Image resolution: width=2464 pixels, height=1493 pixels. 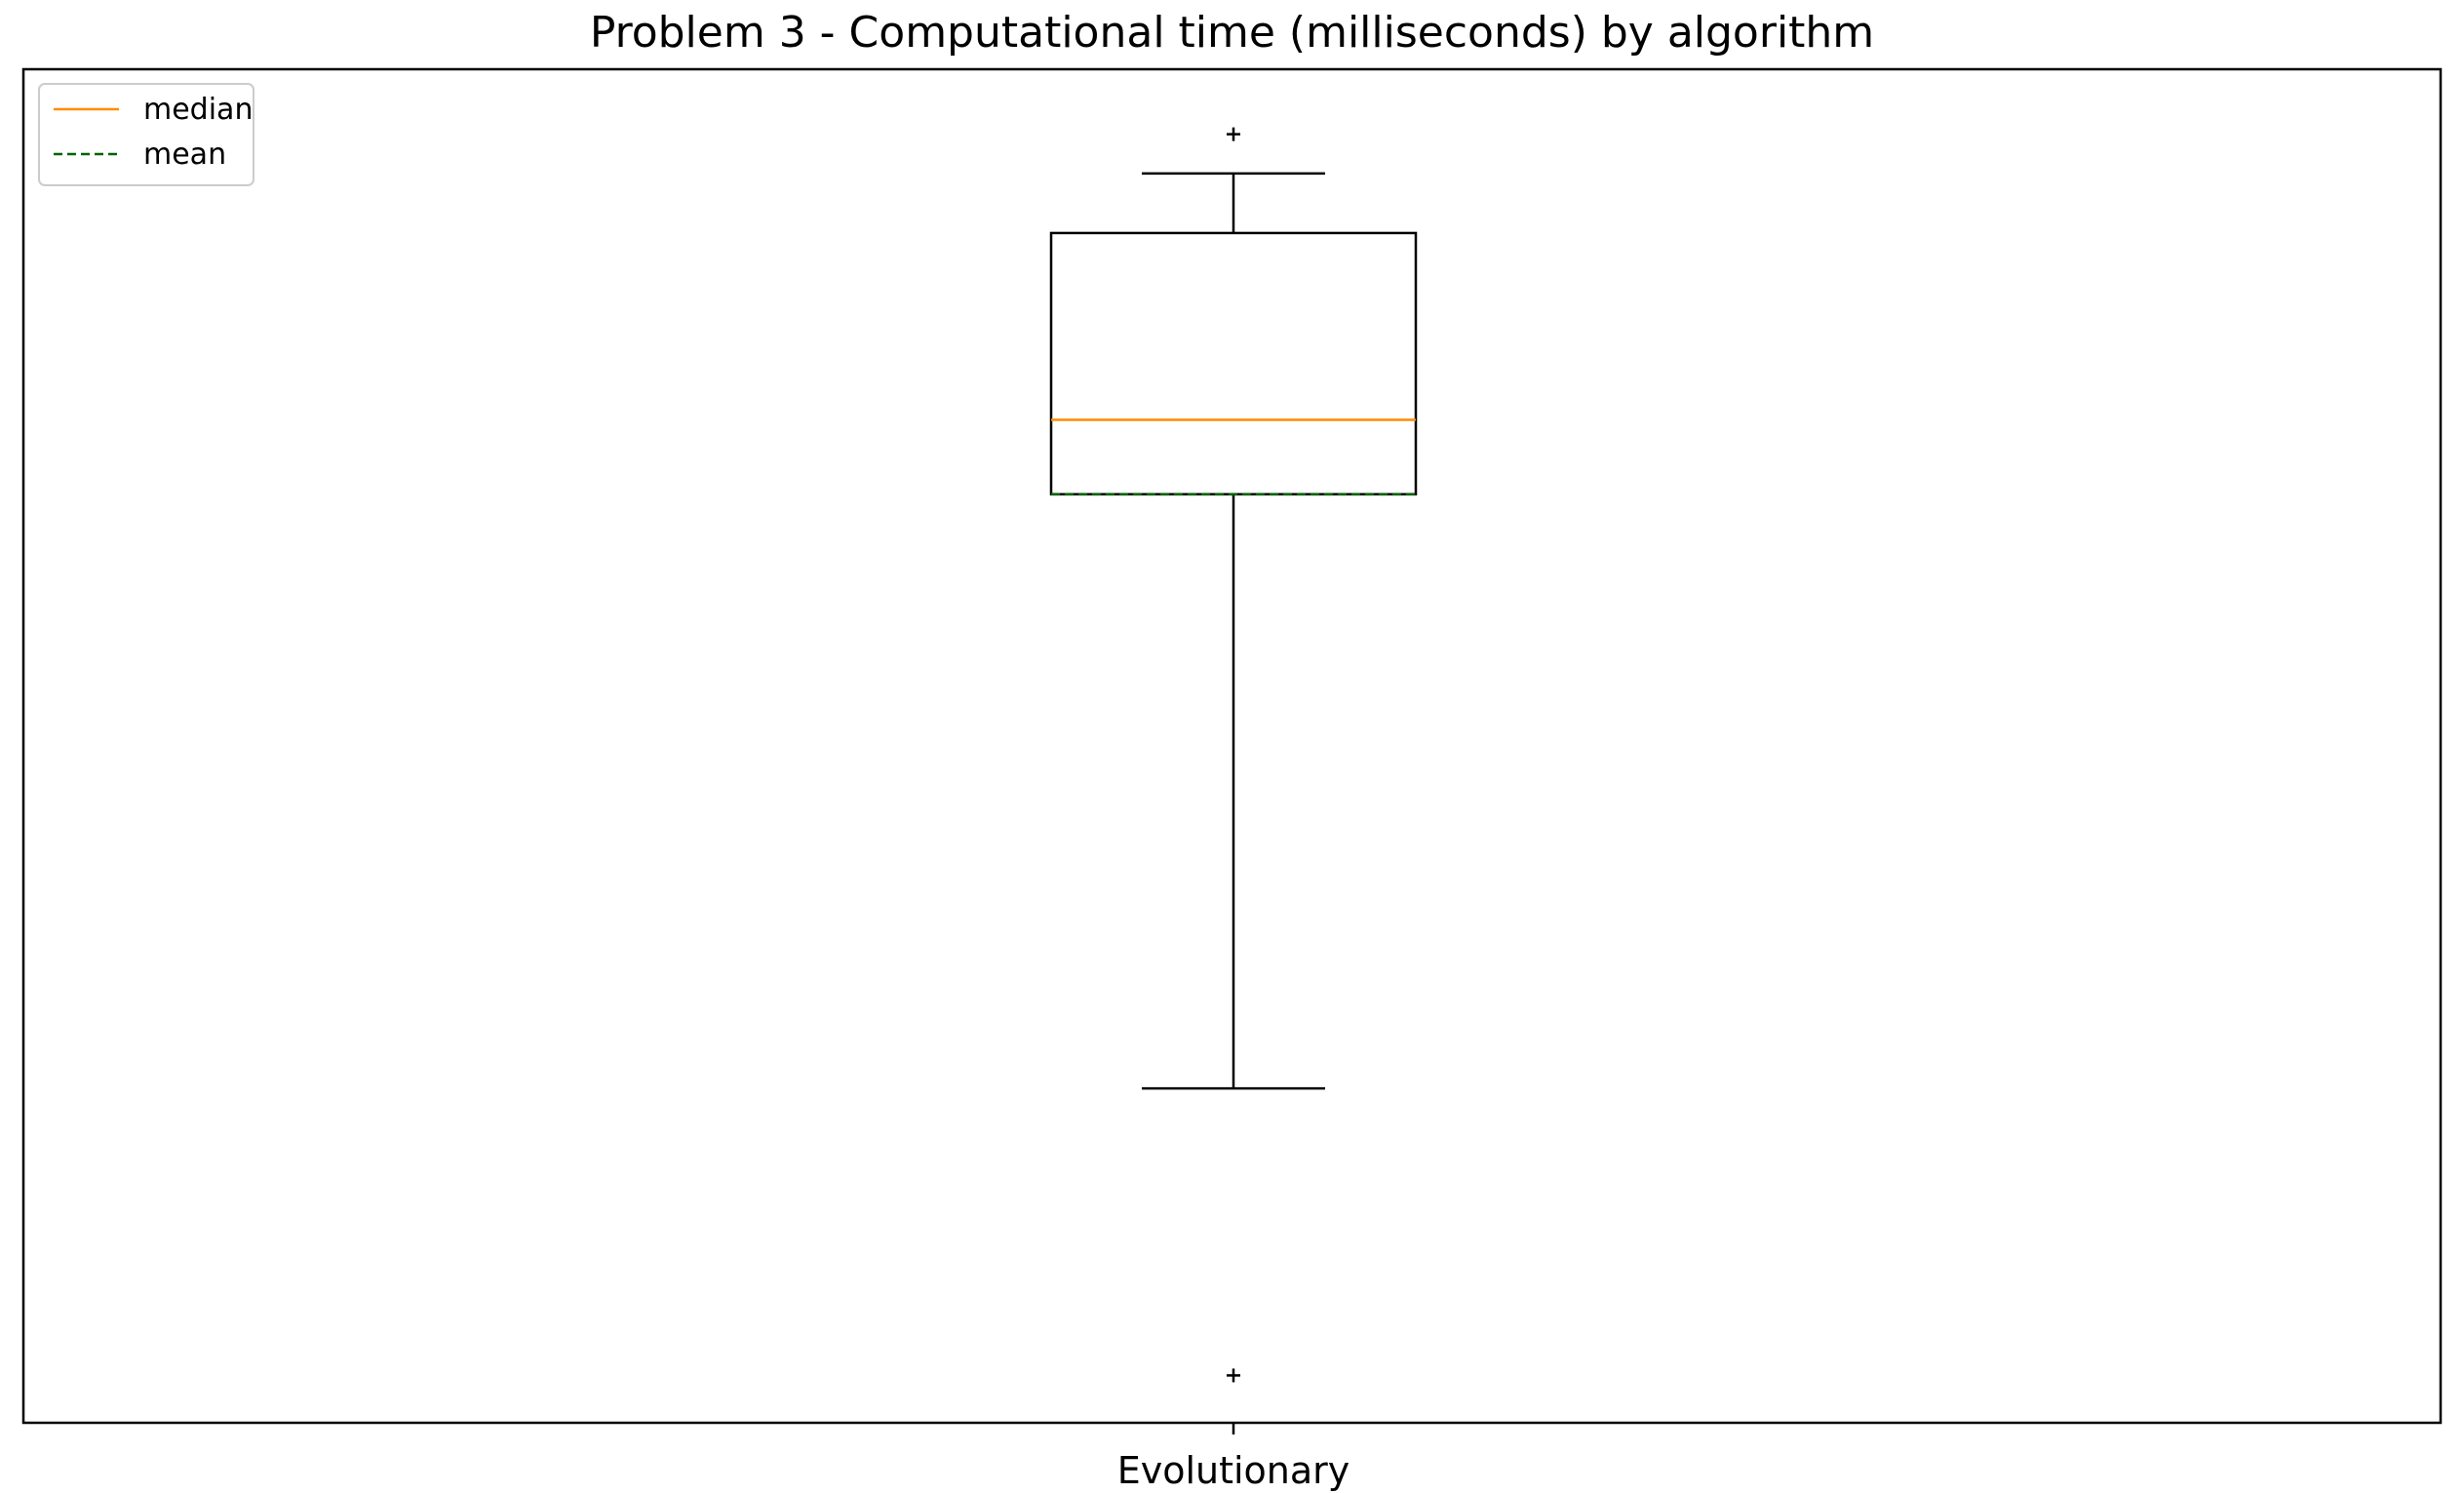 What do you see at coordinates (1233, 363) in the screenshot?
I see `iqr-box` at bounding box center [1233, 363].